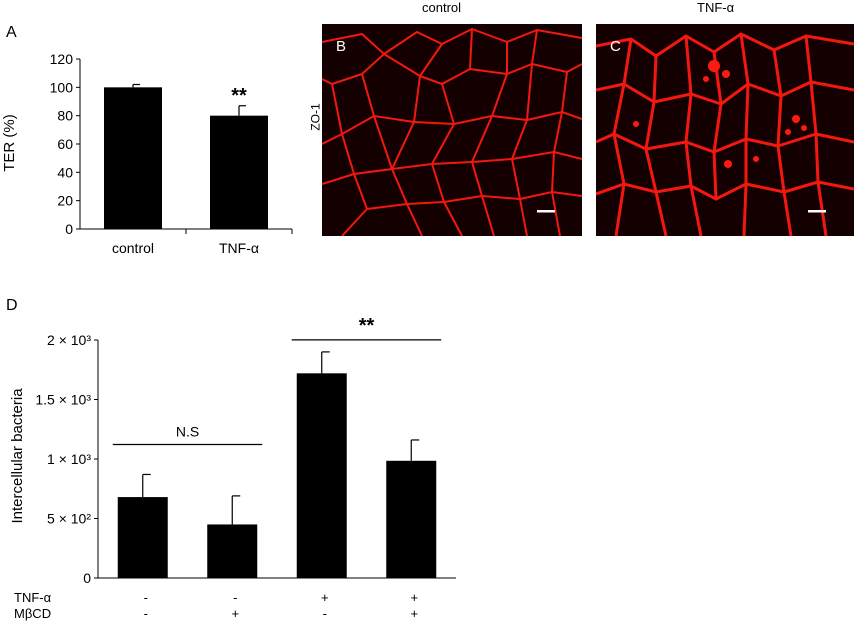 This screenshot has height=628, width=856. What do you see at coordinates (32, 613) in the screenshot?
I see `condition-row-label: MβCD` at bounding box center [32, 613].